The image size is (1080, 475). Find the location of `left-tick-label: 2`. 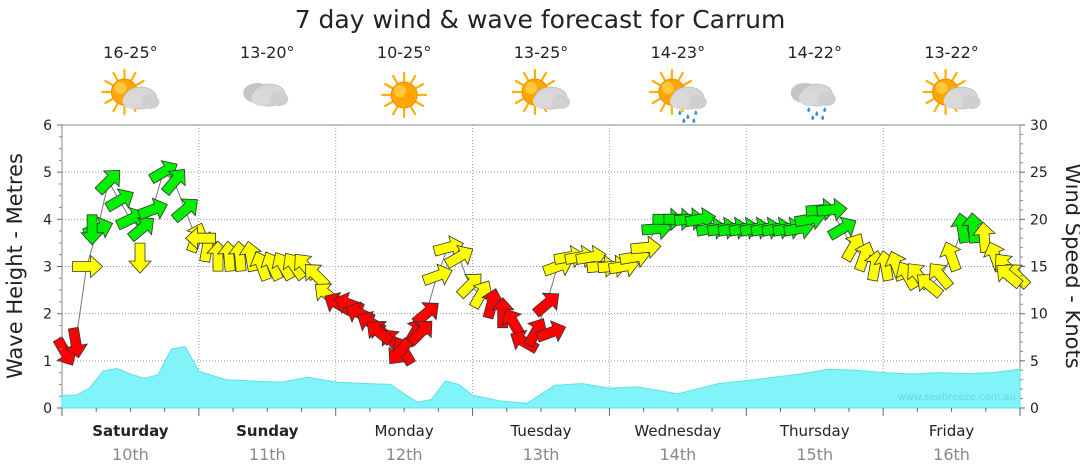

left-tick-label: 2 is located at coordinates (47, 315).